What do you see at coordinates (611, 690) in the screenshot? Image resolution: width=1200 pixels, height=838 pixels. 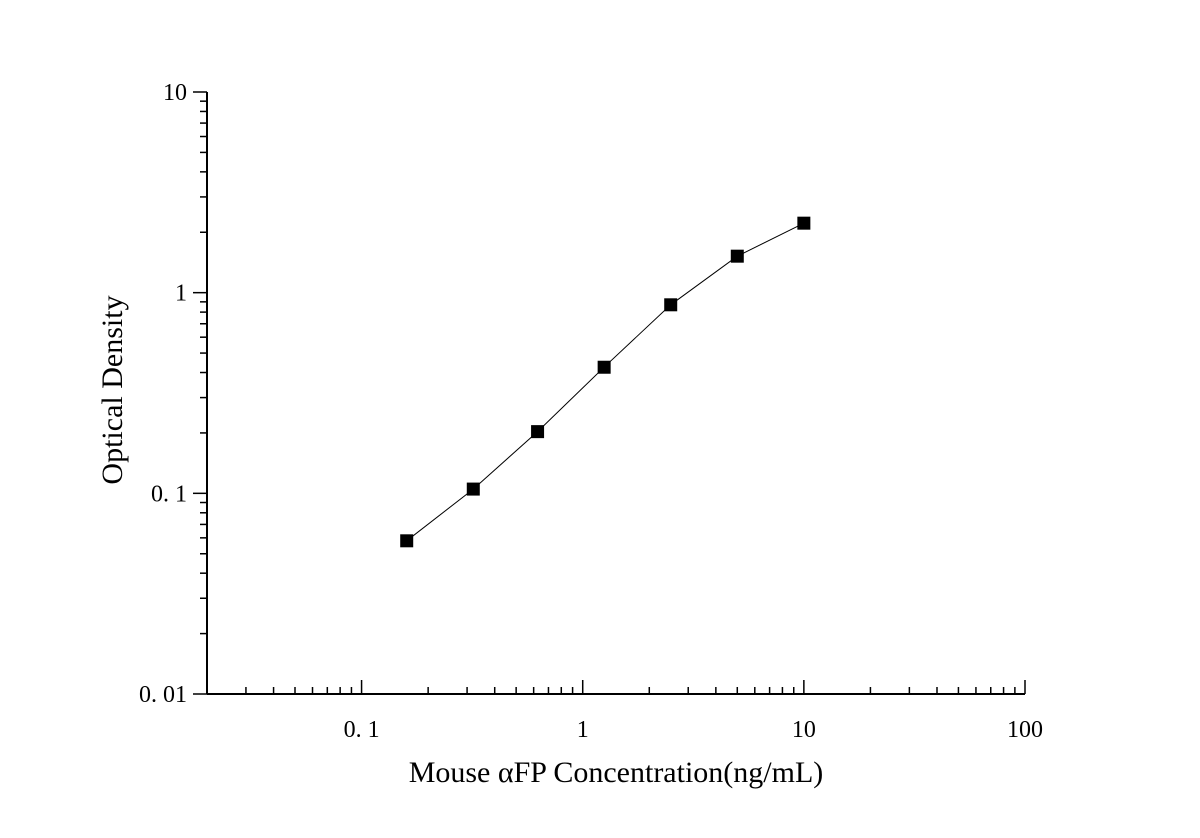 I see `x-minor-ticks` at bounding box center [611, 690].